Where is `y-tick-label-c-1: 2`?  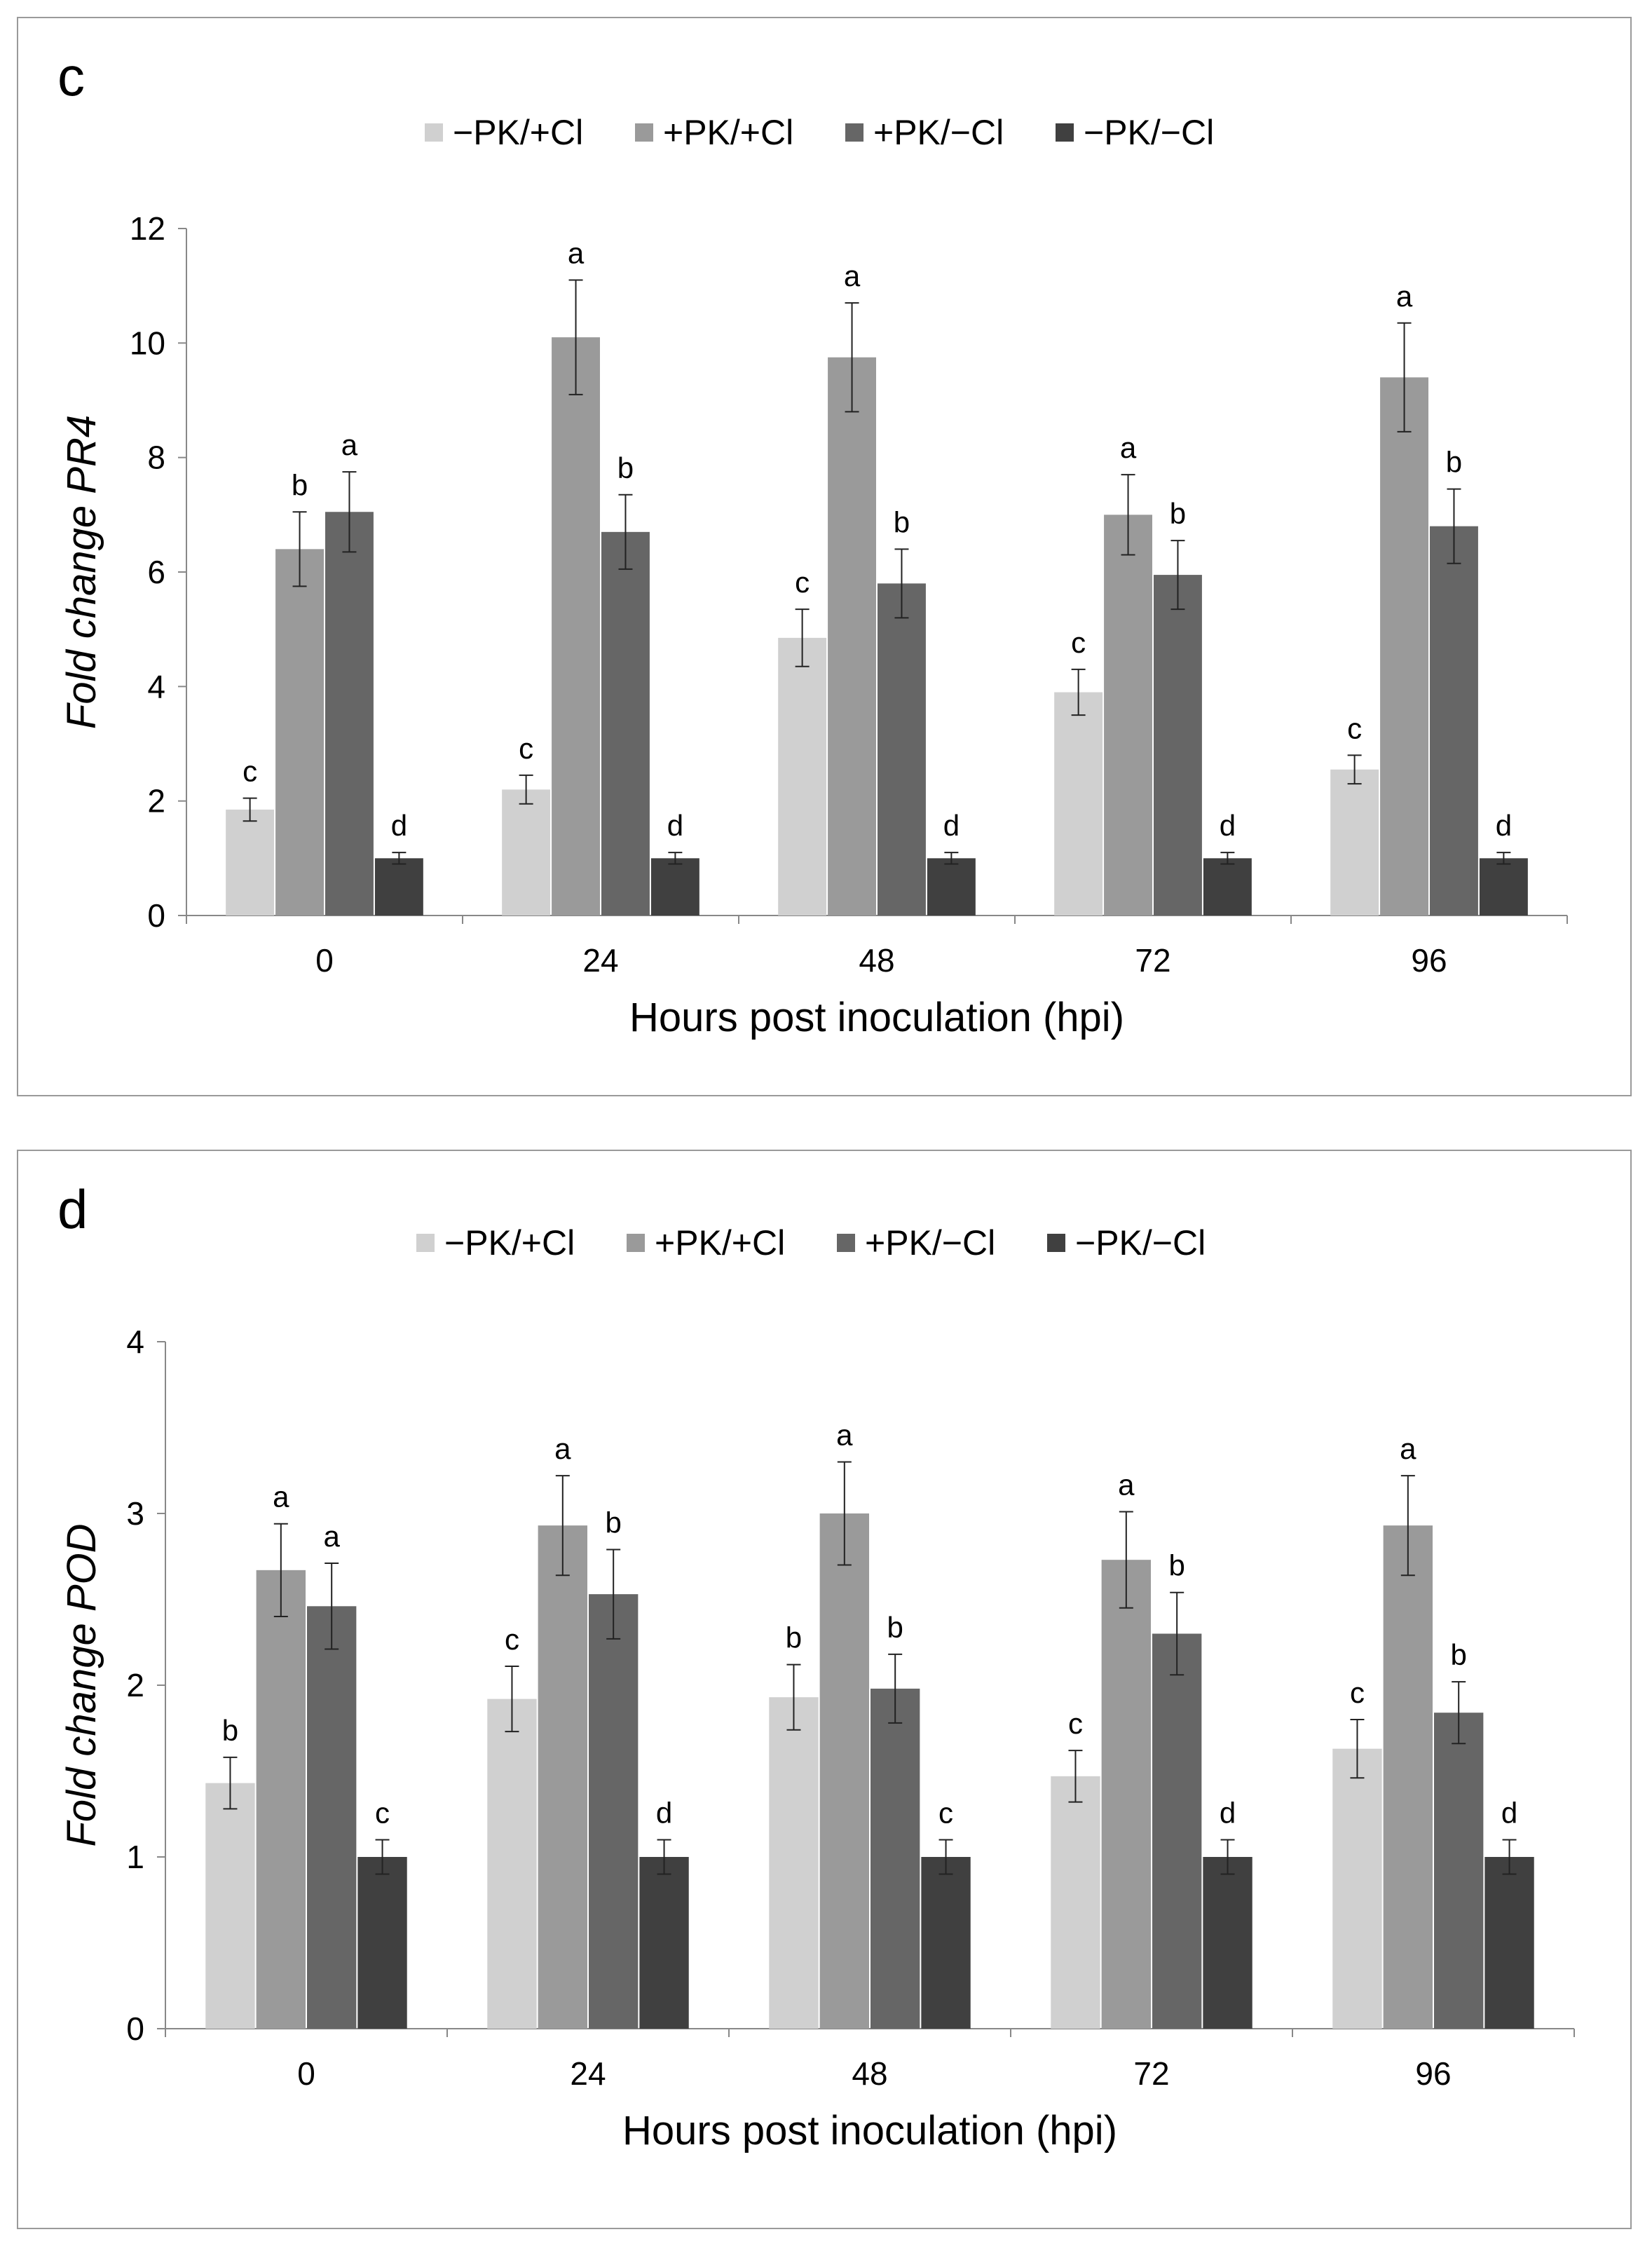 y-tick-label-c-1: 2 is located at coordinates (156, 801).